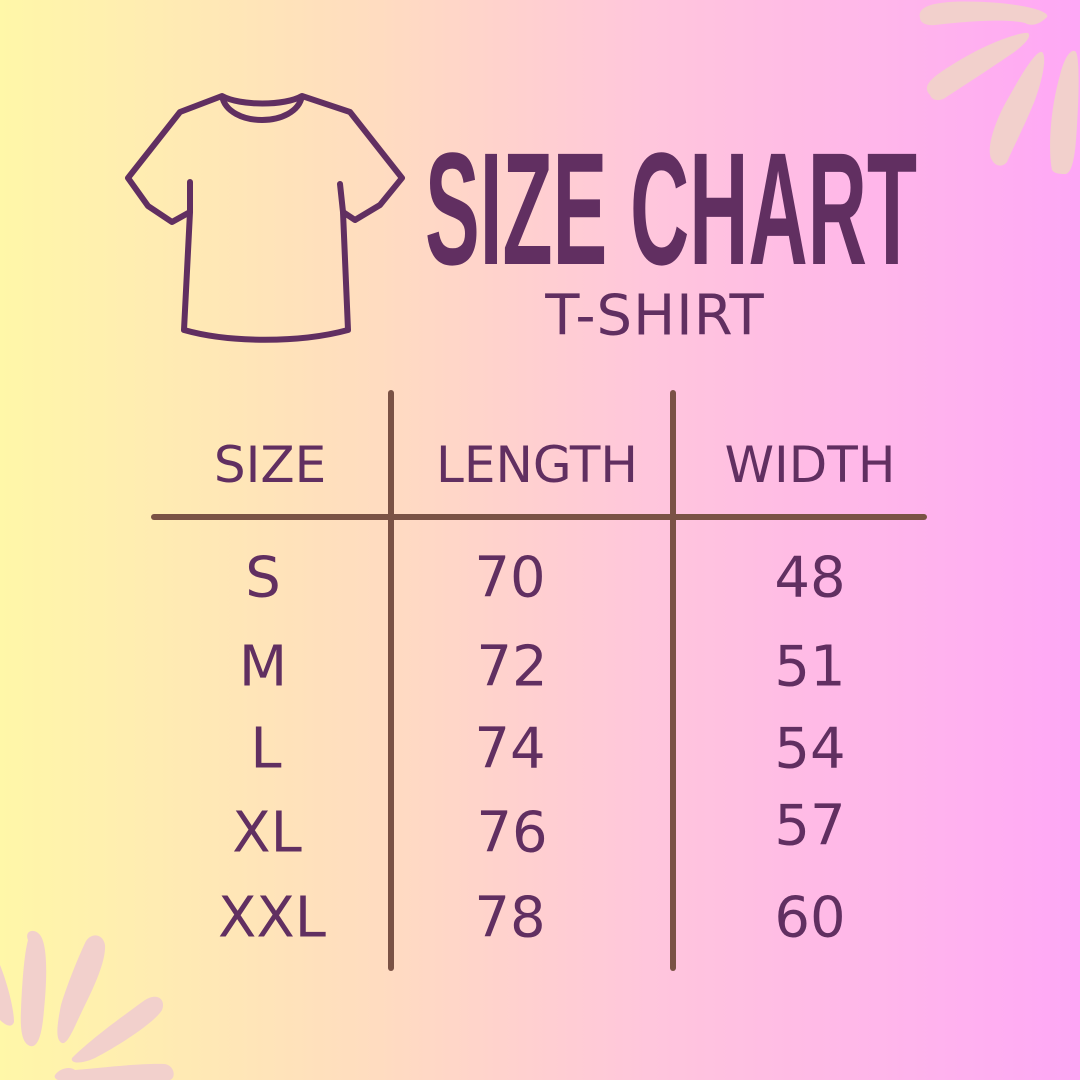 Image resolution: width=1080 pixels, height=1080 pixels. I want to click on header-width: WIDTH, so click(810, 465).